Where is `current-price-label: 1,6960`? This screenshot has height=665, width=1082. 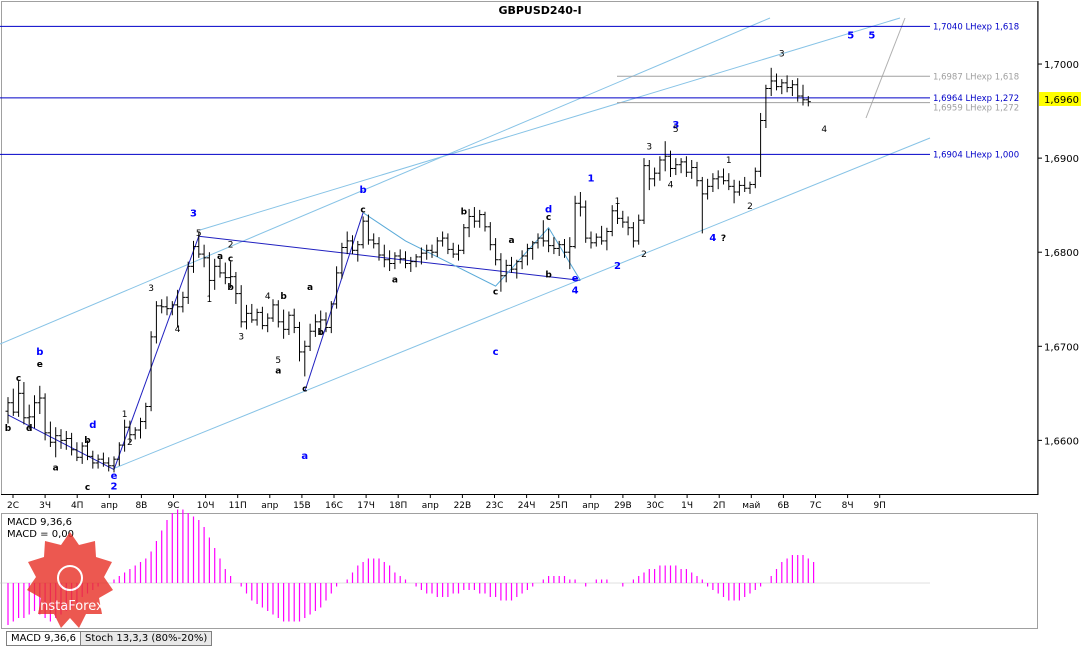 current-price-label: 1,6960 is located at coordinates (1061, 100).